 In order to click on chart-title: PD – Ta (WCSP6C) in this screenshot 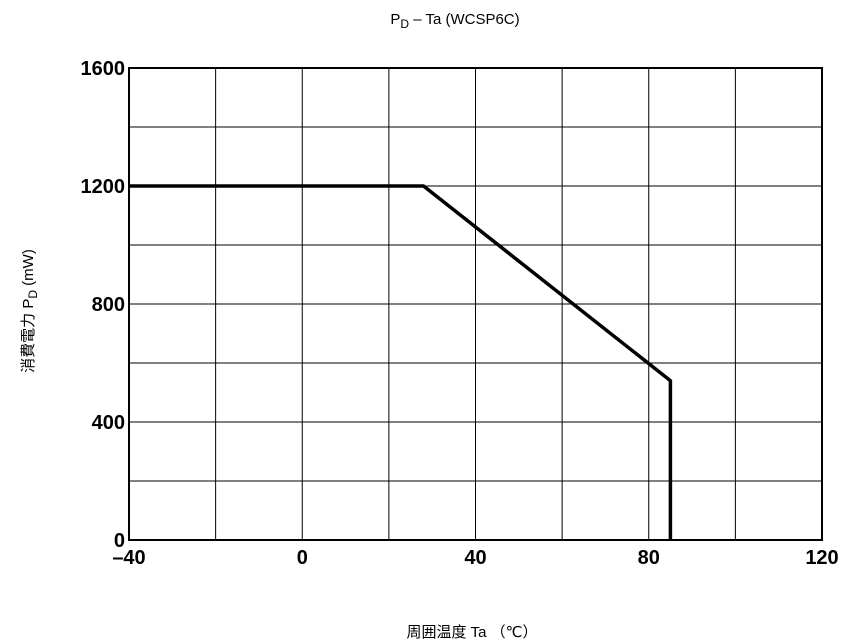, I will do `click(454, 21)`.